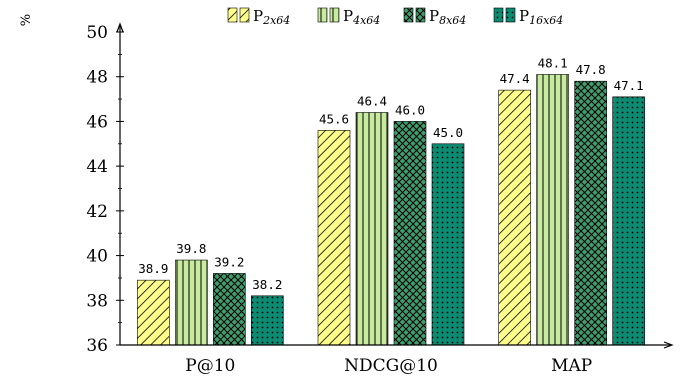 Image resolution: width=689 pixels, height=379 pixels. I want to click on bar-16x64-map, so click(628, 221).